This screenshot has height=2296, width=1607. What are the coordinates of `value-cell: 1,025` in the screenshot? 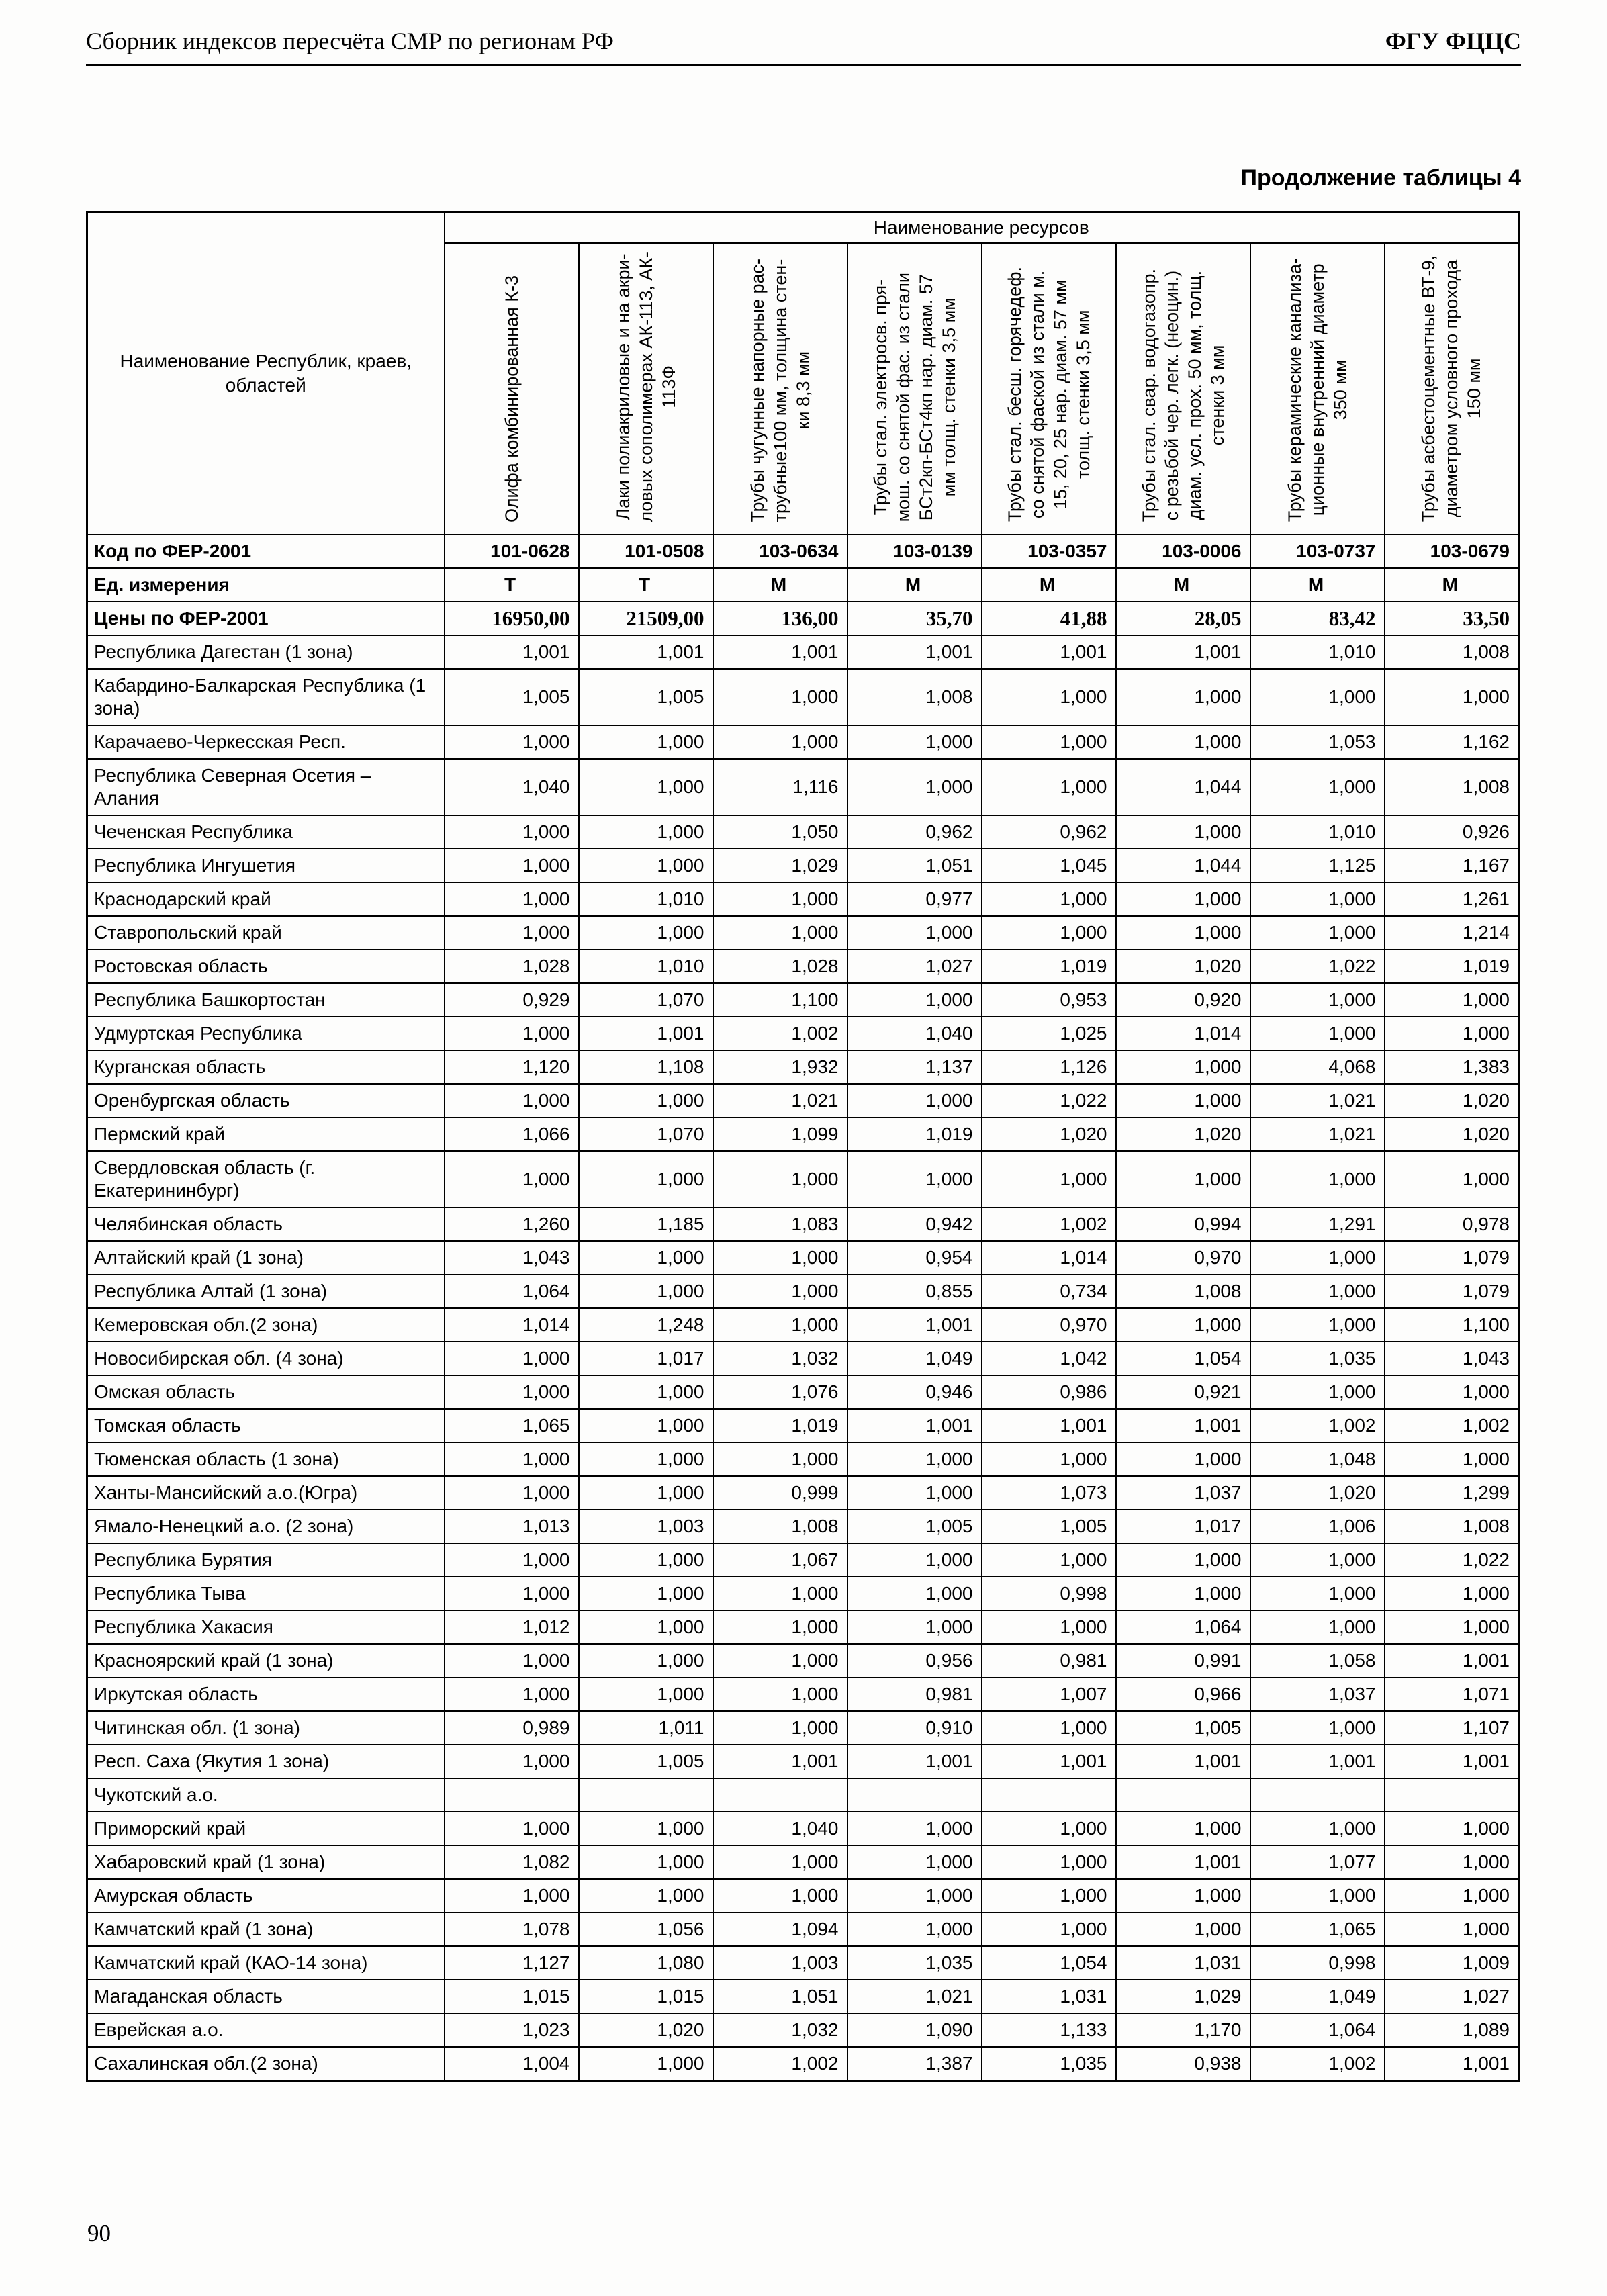 It's located at (1048, 1033).